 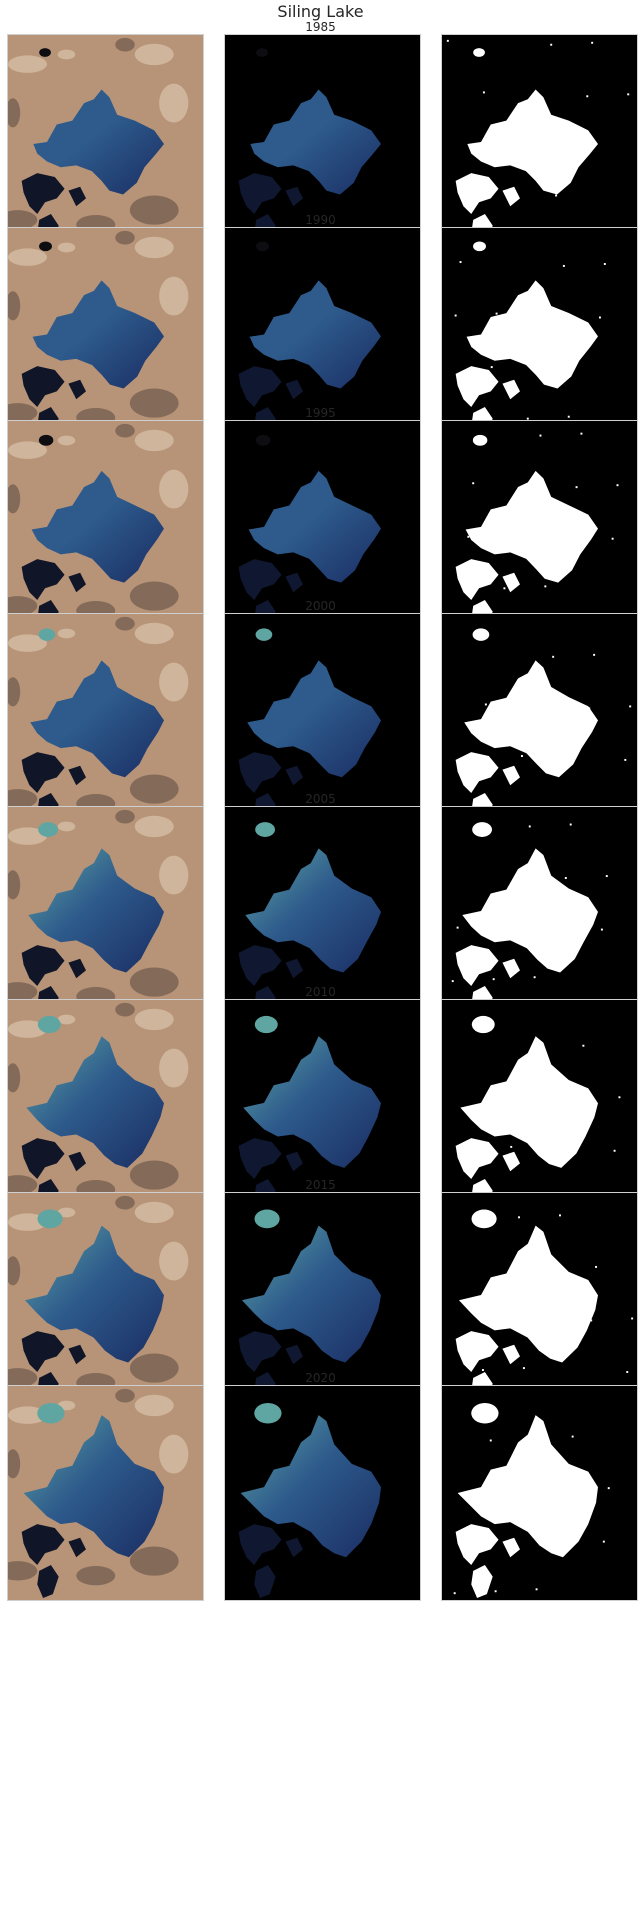 What do you see at coordinates (320, 799) in the screenshot?
I see `year-label: 2005` at bounding box center [320, 799].